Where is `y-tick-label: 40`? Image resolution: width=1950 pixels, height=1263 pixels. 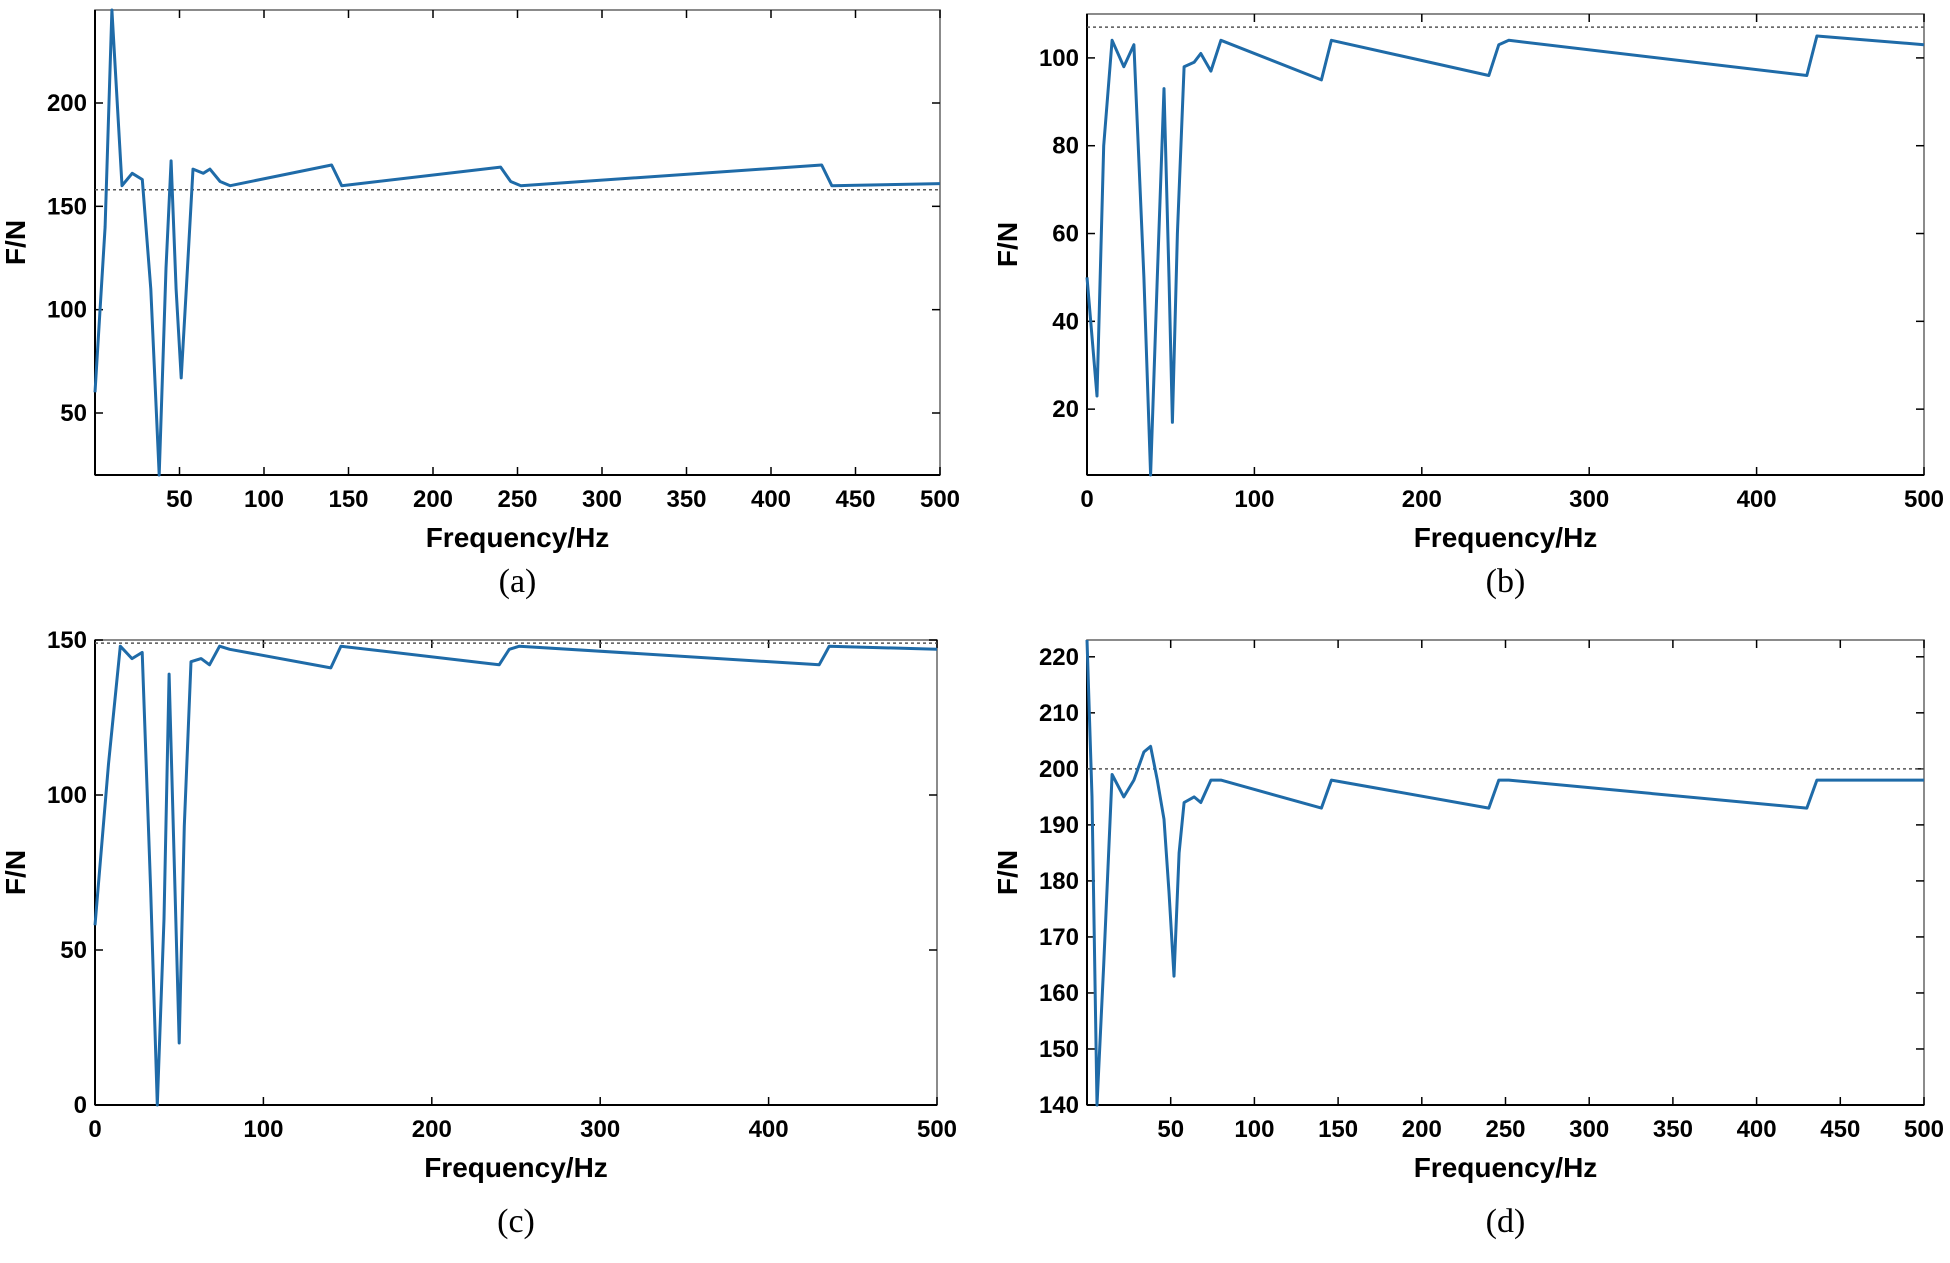 y-tick-label: 40 is located at coordinates (1065, 321).